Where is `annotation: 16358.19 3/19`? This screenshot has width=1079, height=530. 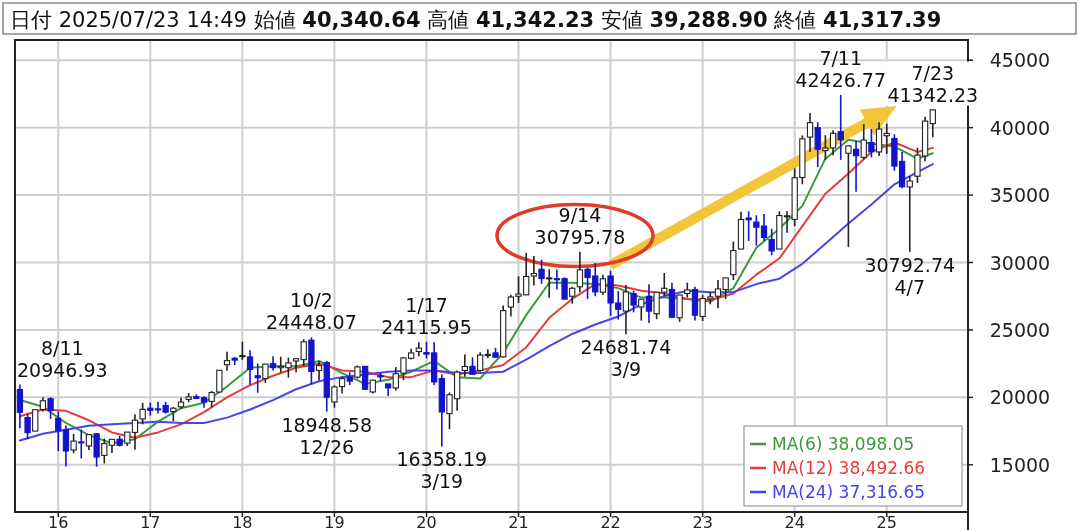
annotation: 16358.19 3/19 is located at coordinates (442, 470).